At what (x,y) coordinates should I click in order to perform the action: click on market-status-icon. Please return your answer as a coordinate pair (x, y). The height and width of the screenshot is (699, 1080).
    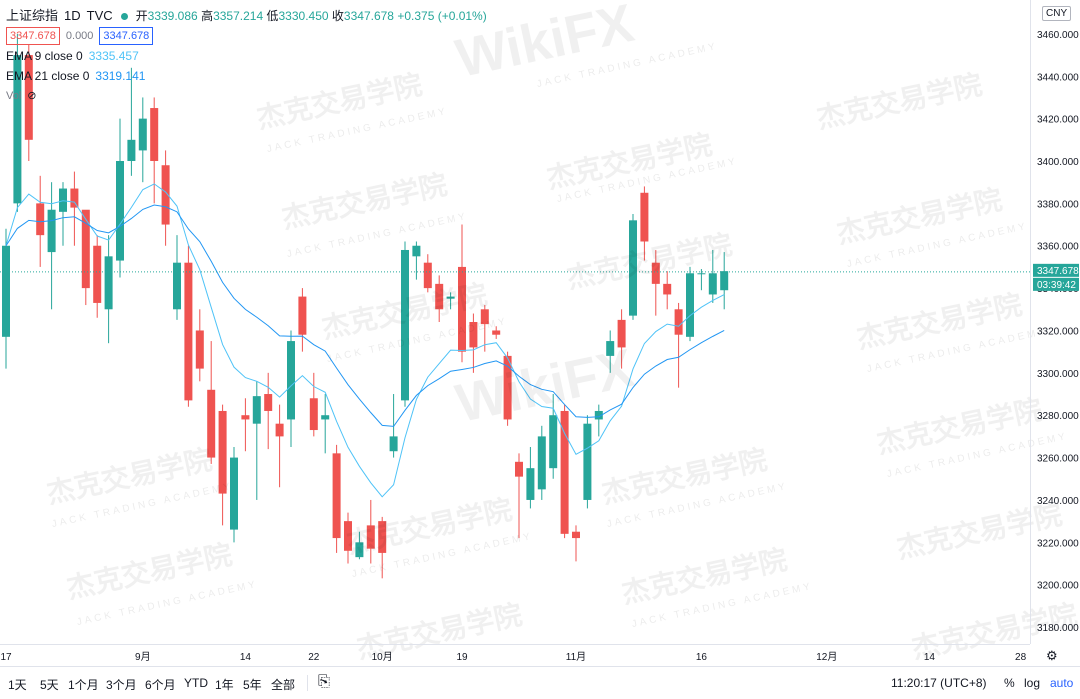
    Looking at the image, I should click on (124, 16).